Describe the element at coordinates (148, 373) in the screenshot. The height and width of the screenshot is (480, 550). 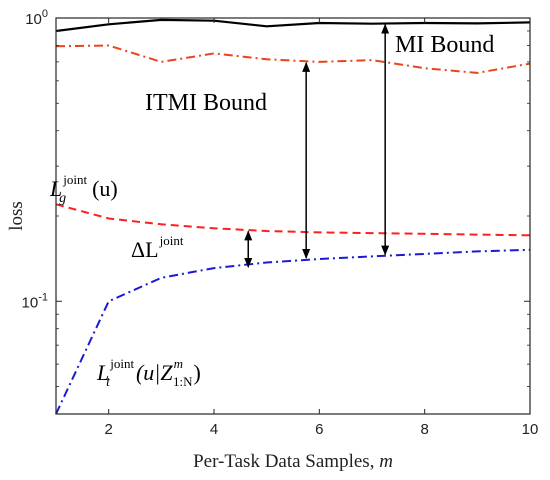
I see `lt-label: Ljoint t (u|Zm 1:N)` at that location.